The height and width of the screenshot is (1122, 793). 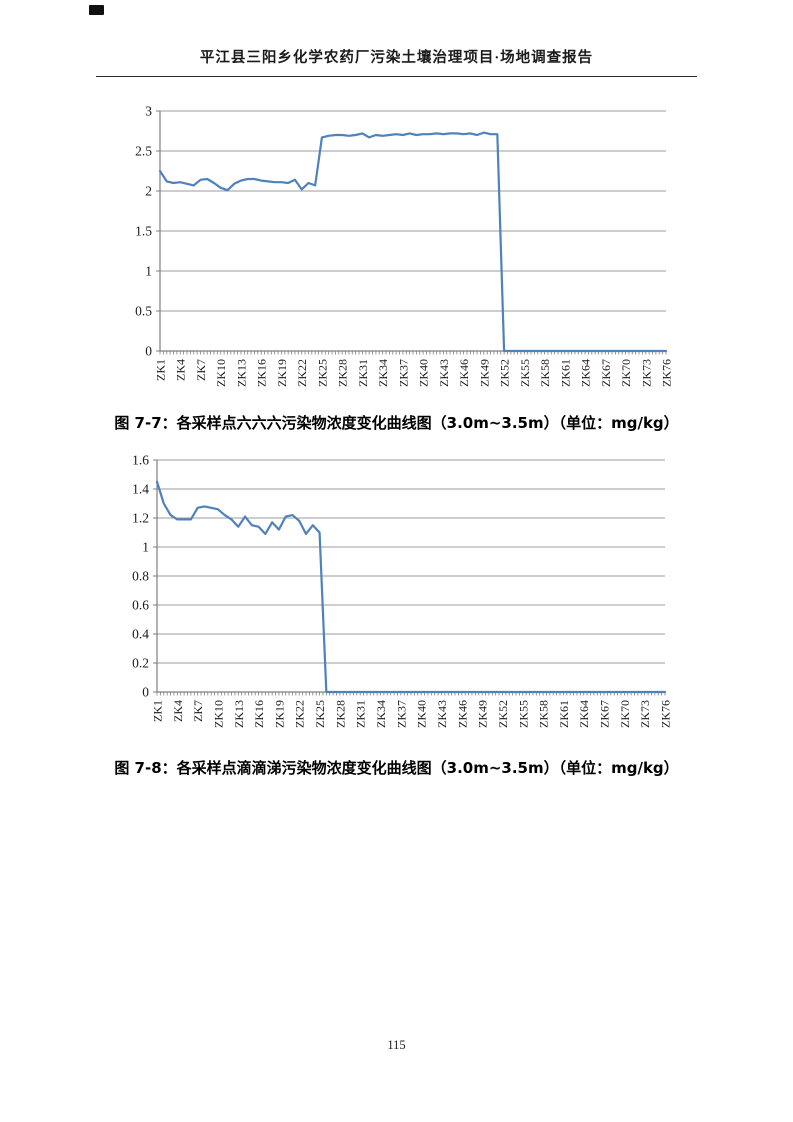 What do you see at coordinates (143, 151) in the screenshot?
I see `y-tick-label: 2.5` at bounding box center [143, 151].